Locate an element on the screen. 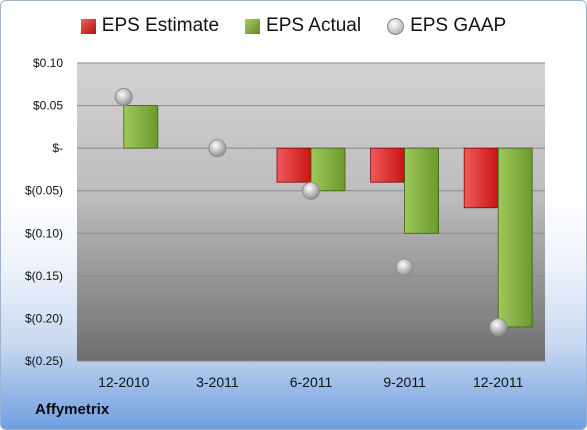 The height and width of the screenshot is (430, 587). x-tick-label: 3-2011 is located at coordinates (217, 382).